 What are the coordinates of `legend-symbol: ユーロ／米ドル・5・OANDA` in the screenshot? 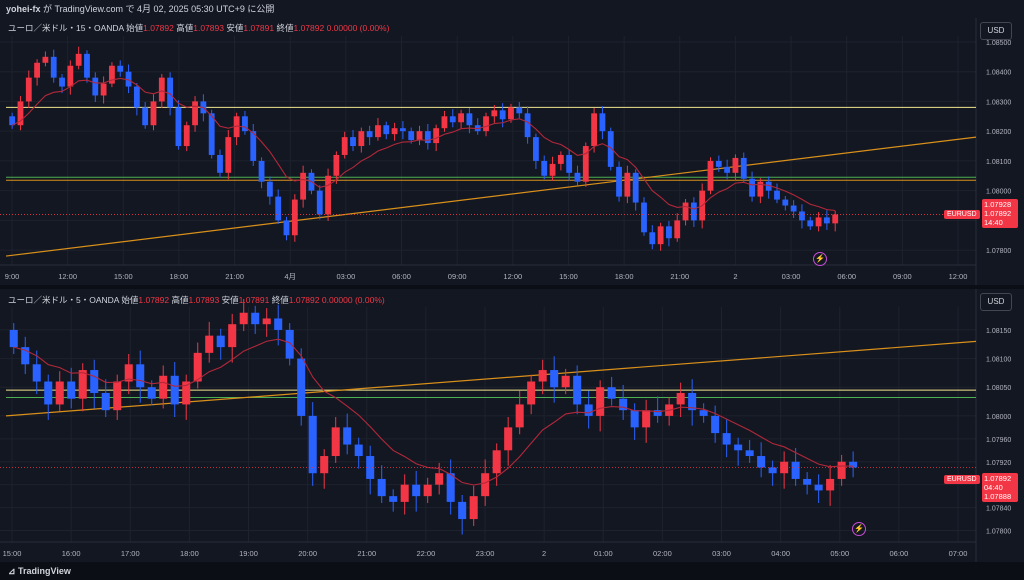 It's located at (63, 300).